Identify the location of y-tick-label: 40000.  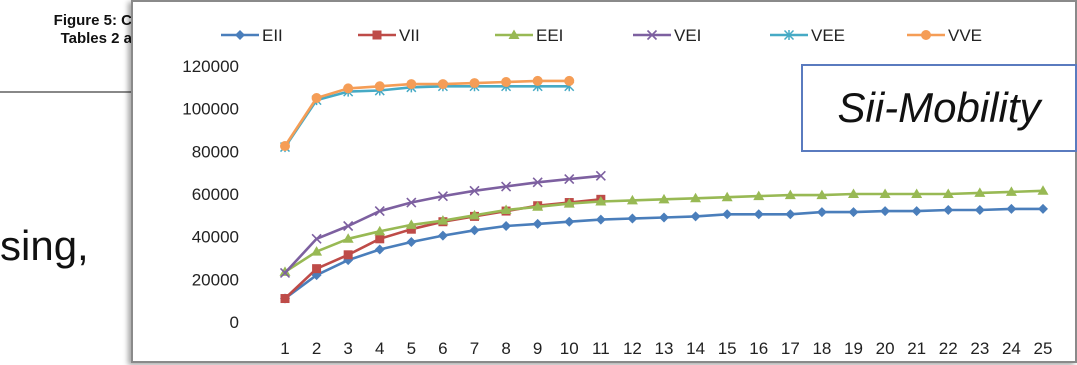
(215, 237).